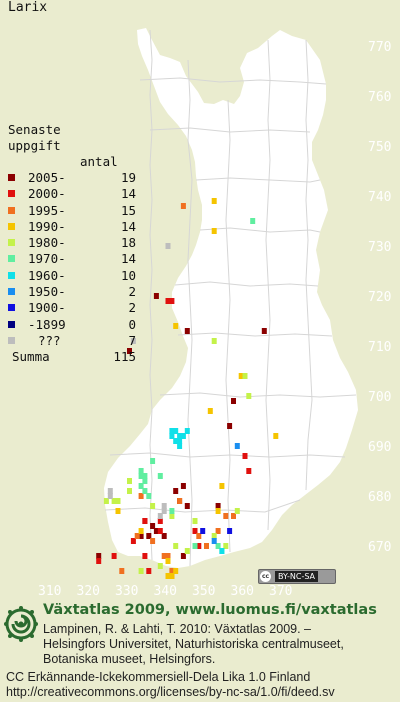  What do you see at coordinates (47, 210) in the screenshot?
I see `legend-period-label: 1995-` at bounding box center [47, 210].